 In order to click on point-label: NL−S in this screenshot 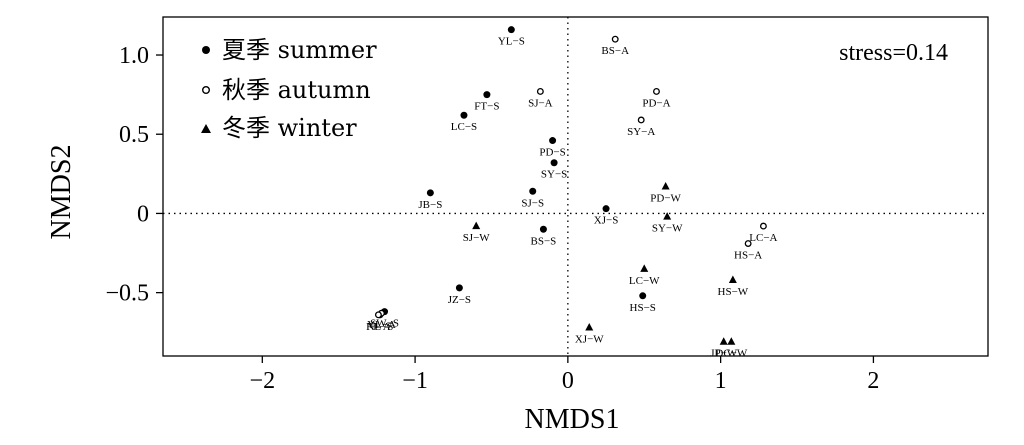, I will do `click(379, 327)`.